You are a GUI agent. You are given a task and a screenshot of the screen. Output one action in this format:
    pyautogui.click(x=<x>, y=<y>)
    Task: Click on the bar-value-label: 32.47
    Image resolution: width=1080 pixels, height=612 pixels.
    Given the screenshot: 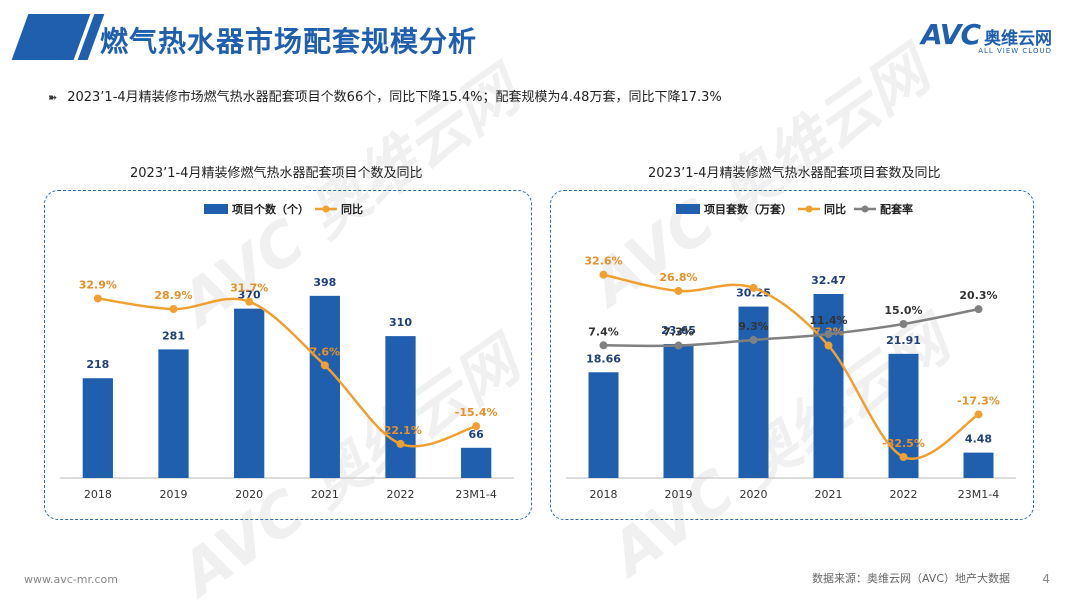 What is the action you would take?
    pyautogui.click(x=828, y=280)
    